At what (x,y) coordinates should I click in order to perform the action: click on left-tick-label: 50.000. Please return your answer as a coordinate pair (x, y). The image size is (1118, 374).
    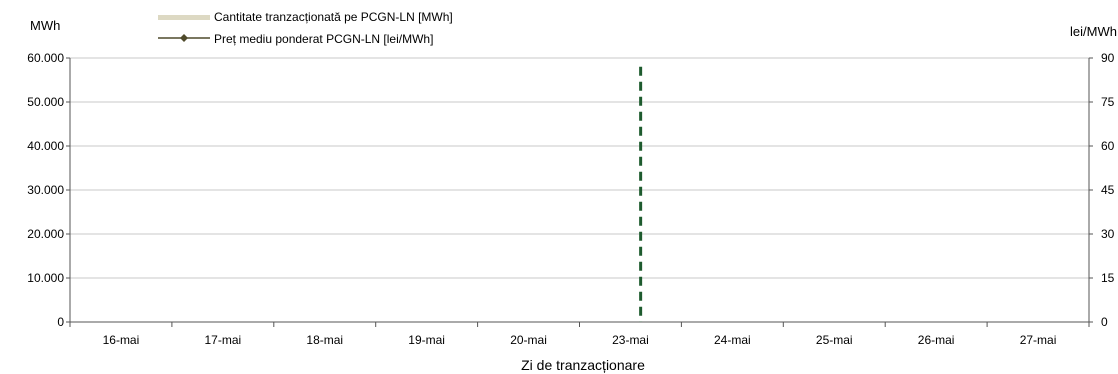
    Looking at the image, I should click on (45, 102).